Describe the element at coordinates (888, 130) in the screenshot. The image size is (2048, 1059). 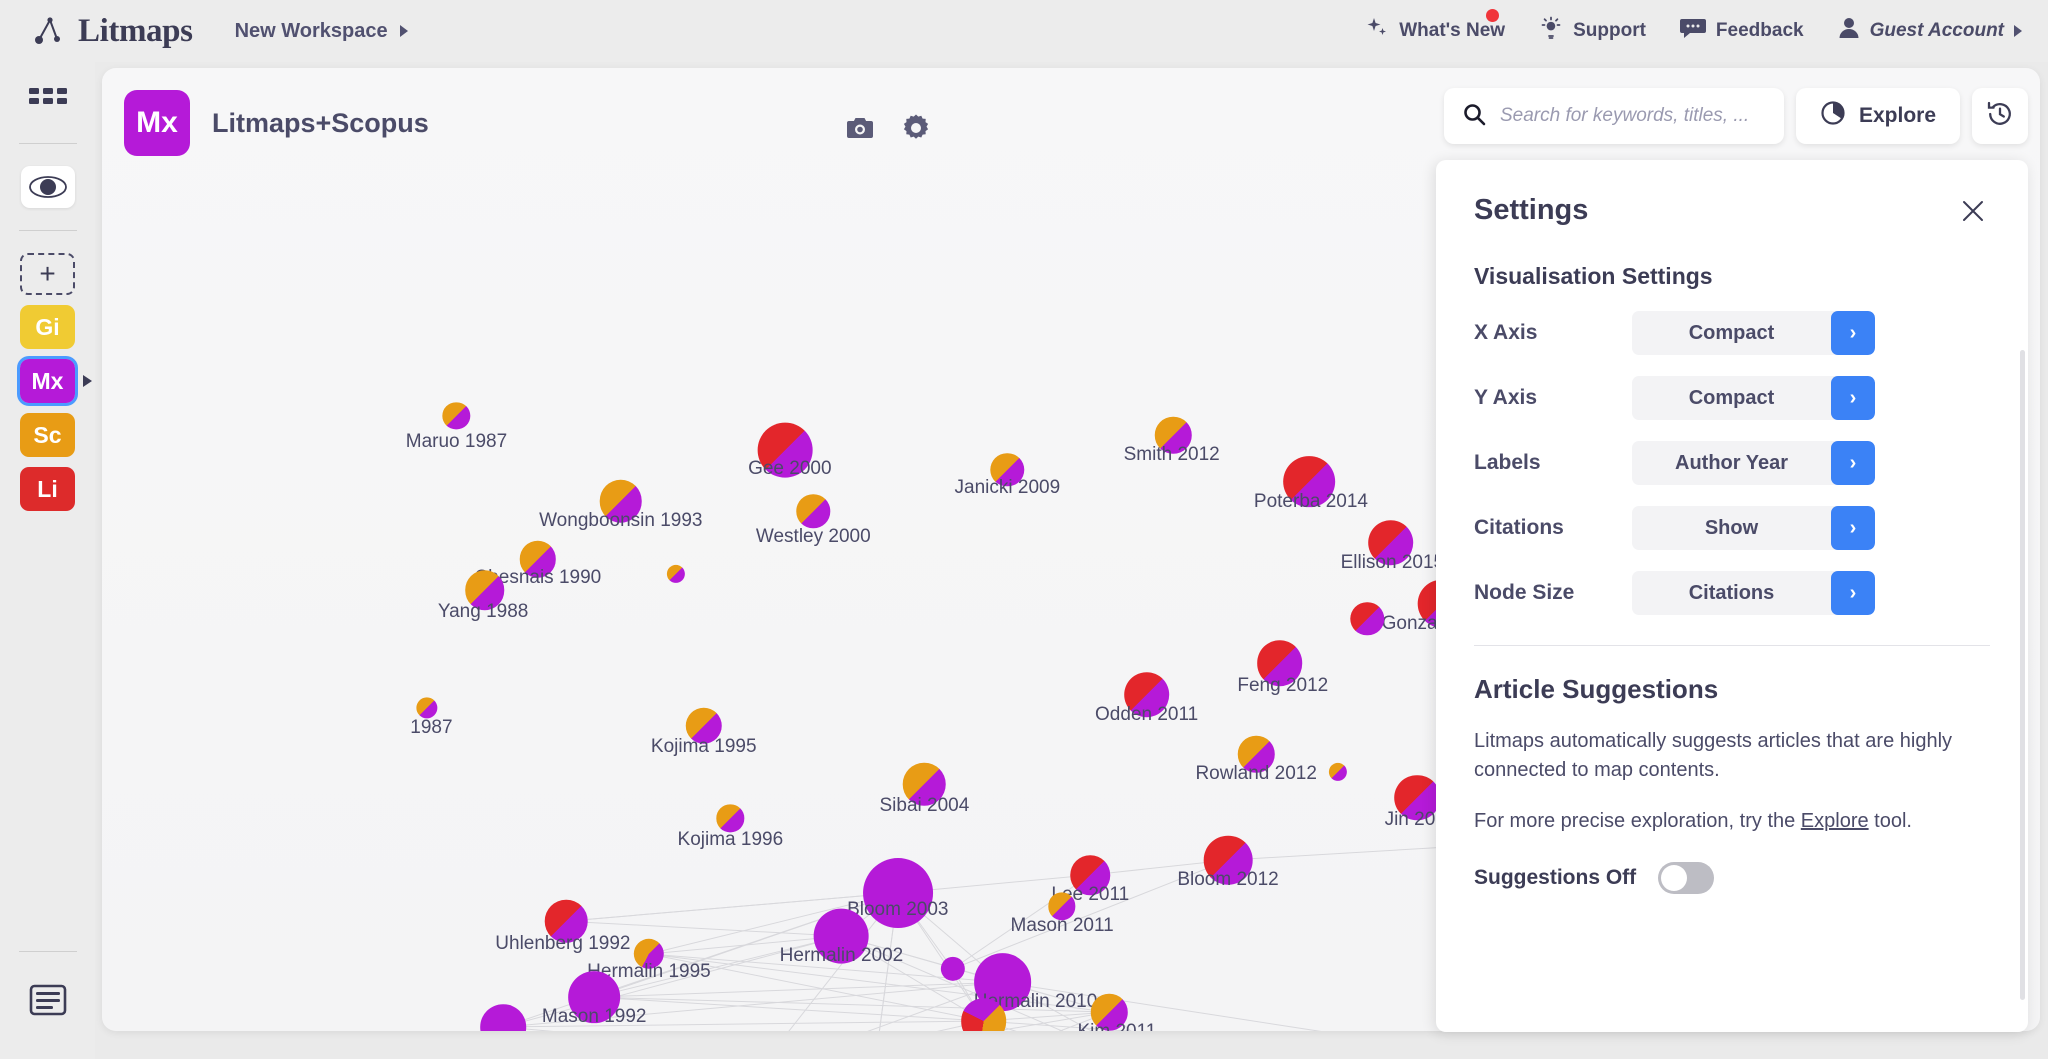
I see `map-toolbar` at that location.